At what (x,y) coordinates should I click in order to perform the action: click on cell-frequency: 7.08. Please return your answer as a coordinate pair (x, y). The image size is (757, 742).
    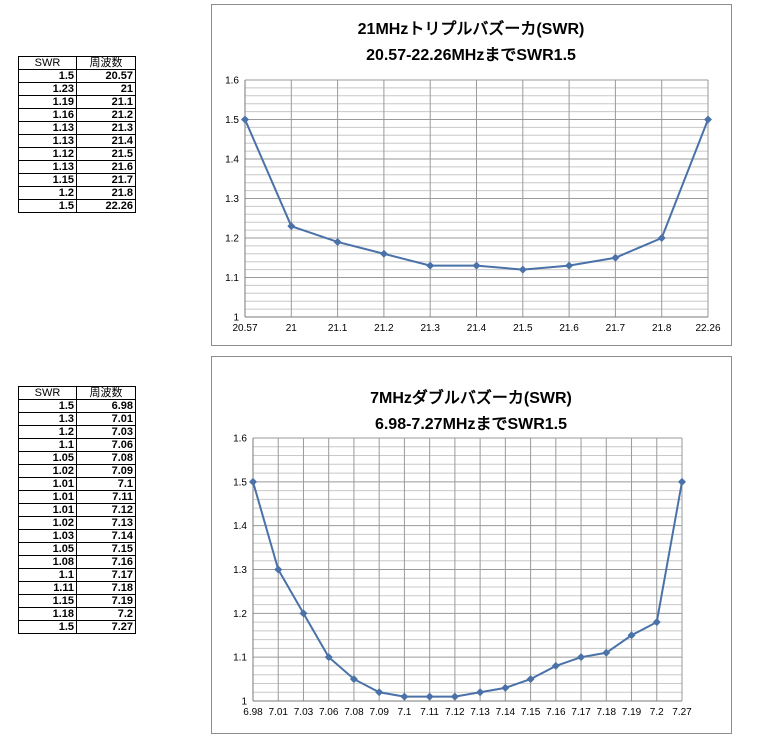
    Looking at the image, I should click on (106, 458).